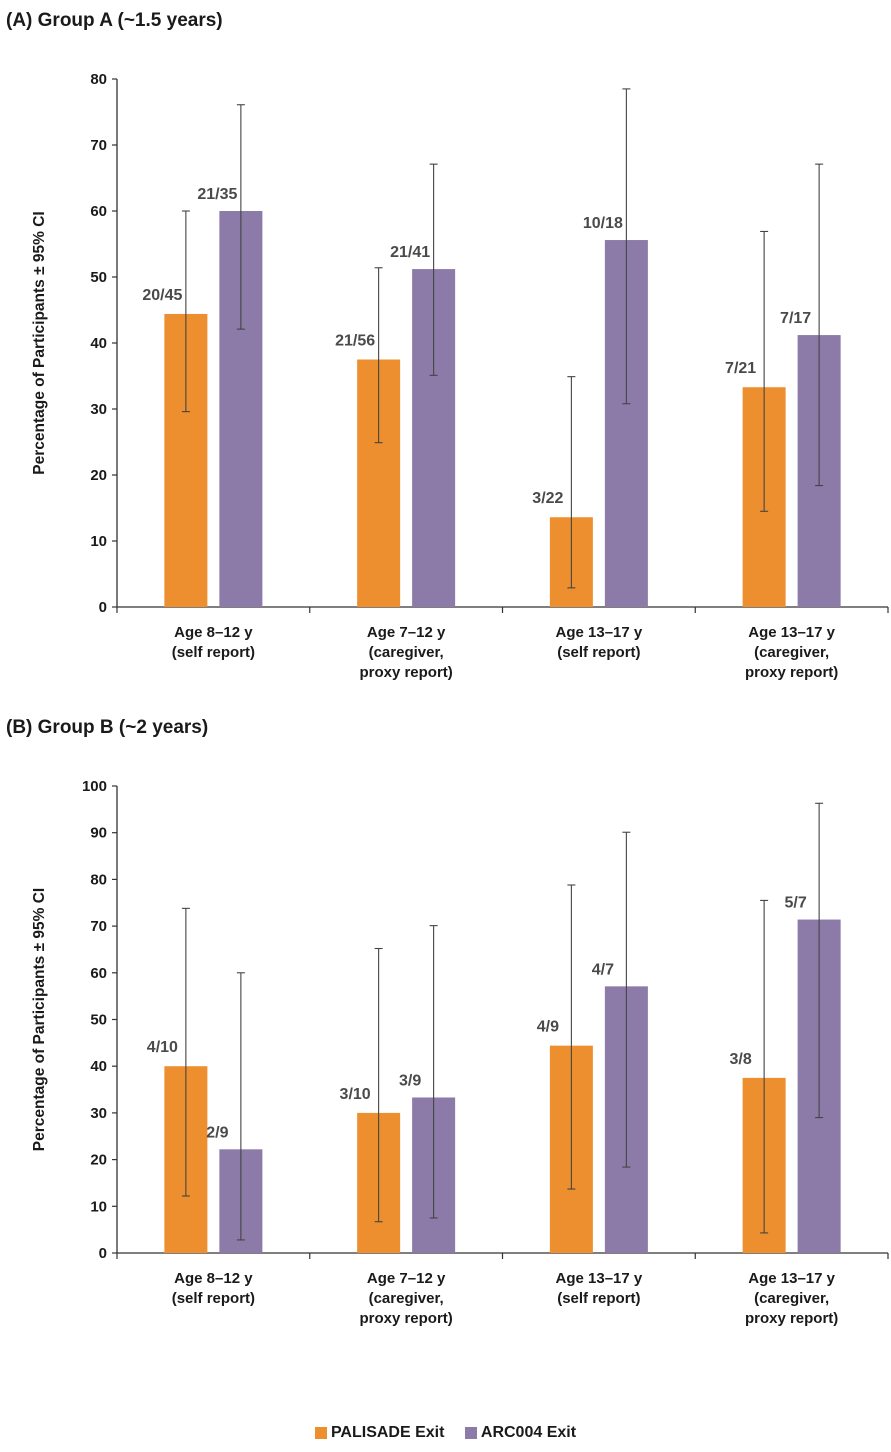  I want to click on data-label-arc004: 5/7, so click(796, 903).